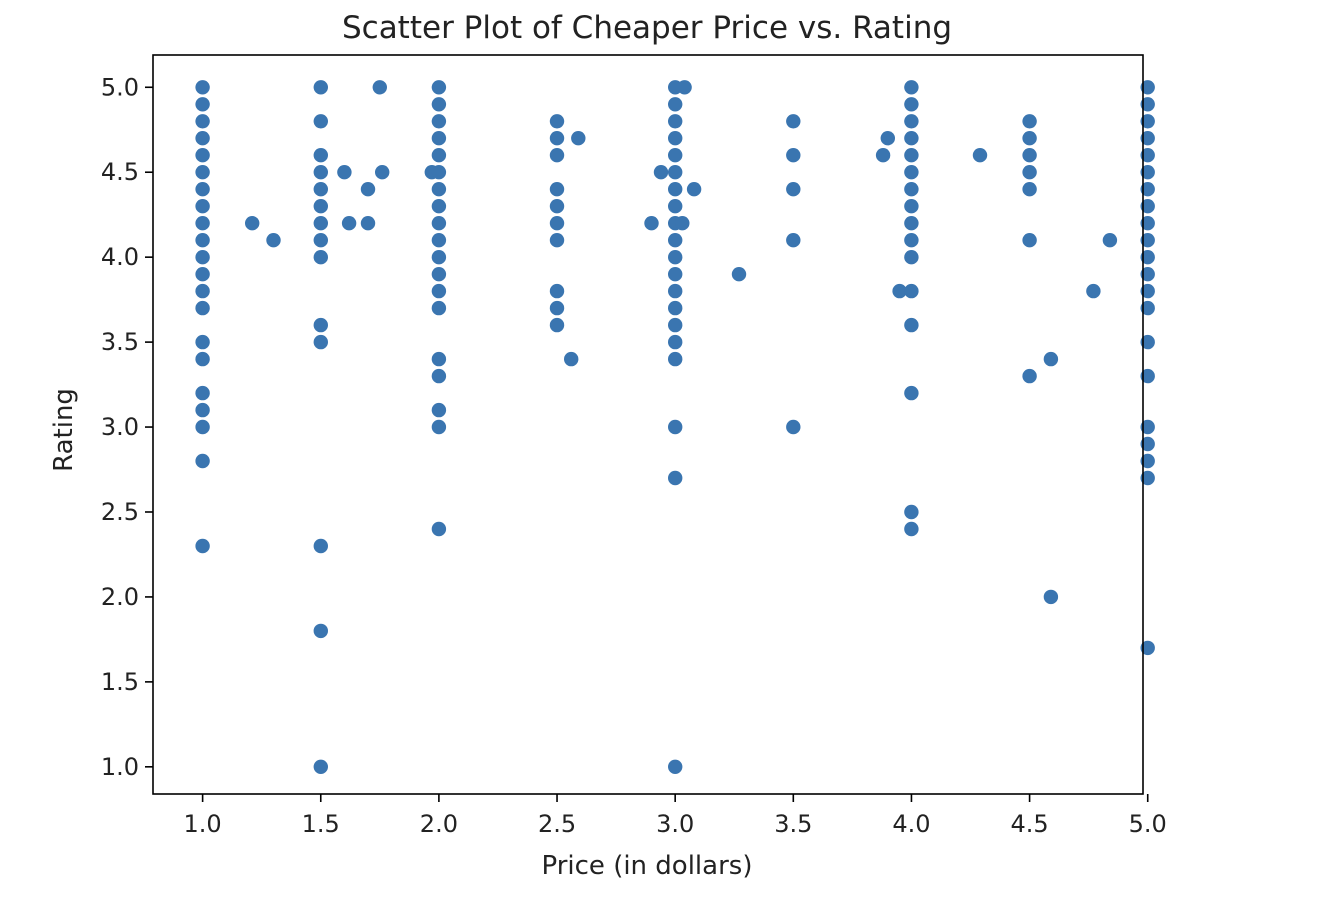 Image resolution: width=1320 pixels, height=906 pixels. I want to click on x-tick-label: 3.5, so click(793, 824).